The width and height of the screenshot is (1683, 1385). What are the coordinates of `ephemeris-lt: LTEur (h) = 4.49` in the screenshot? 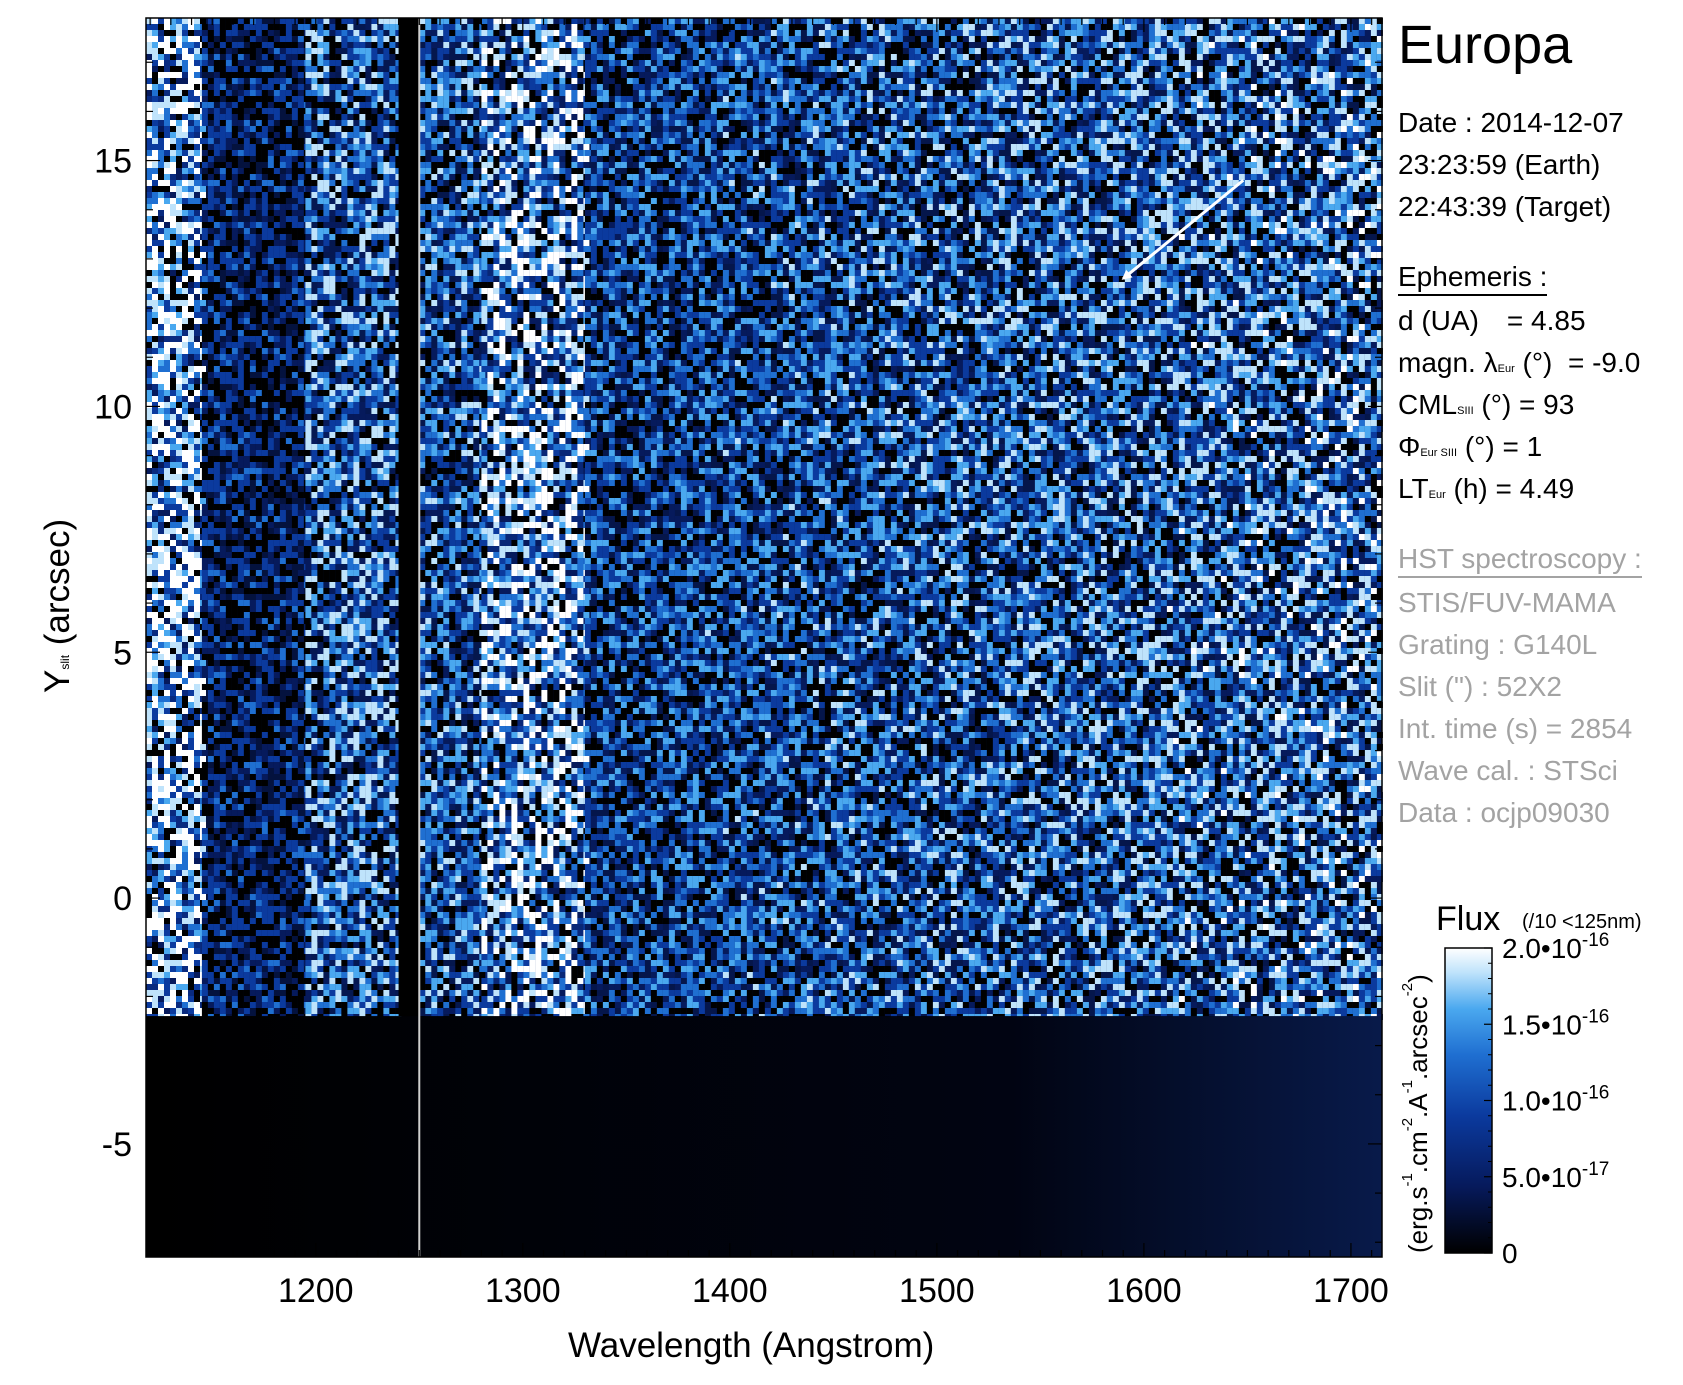 It's located at (1486, 492).